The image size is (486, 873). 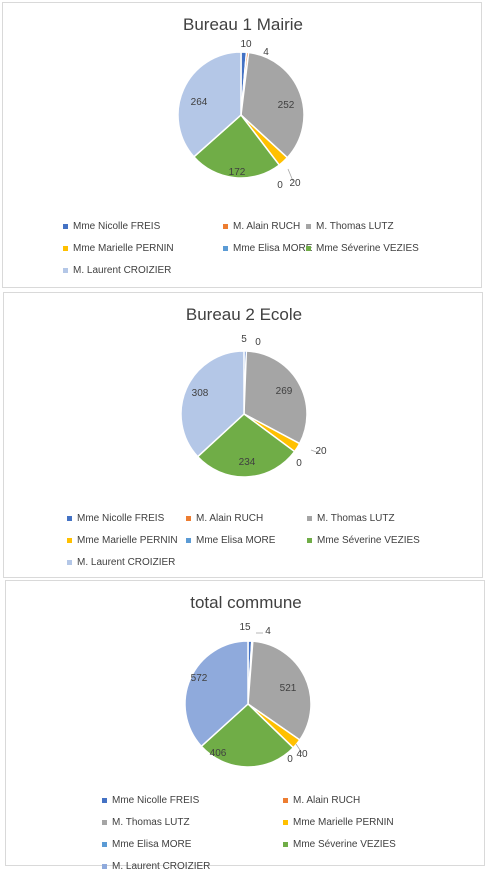 What do you see at coordinates (244, 314) in the screenshot?
I see `chart-title-bureau-2: Bureau 2 Ecole` at bounding box center [244, 314].